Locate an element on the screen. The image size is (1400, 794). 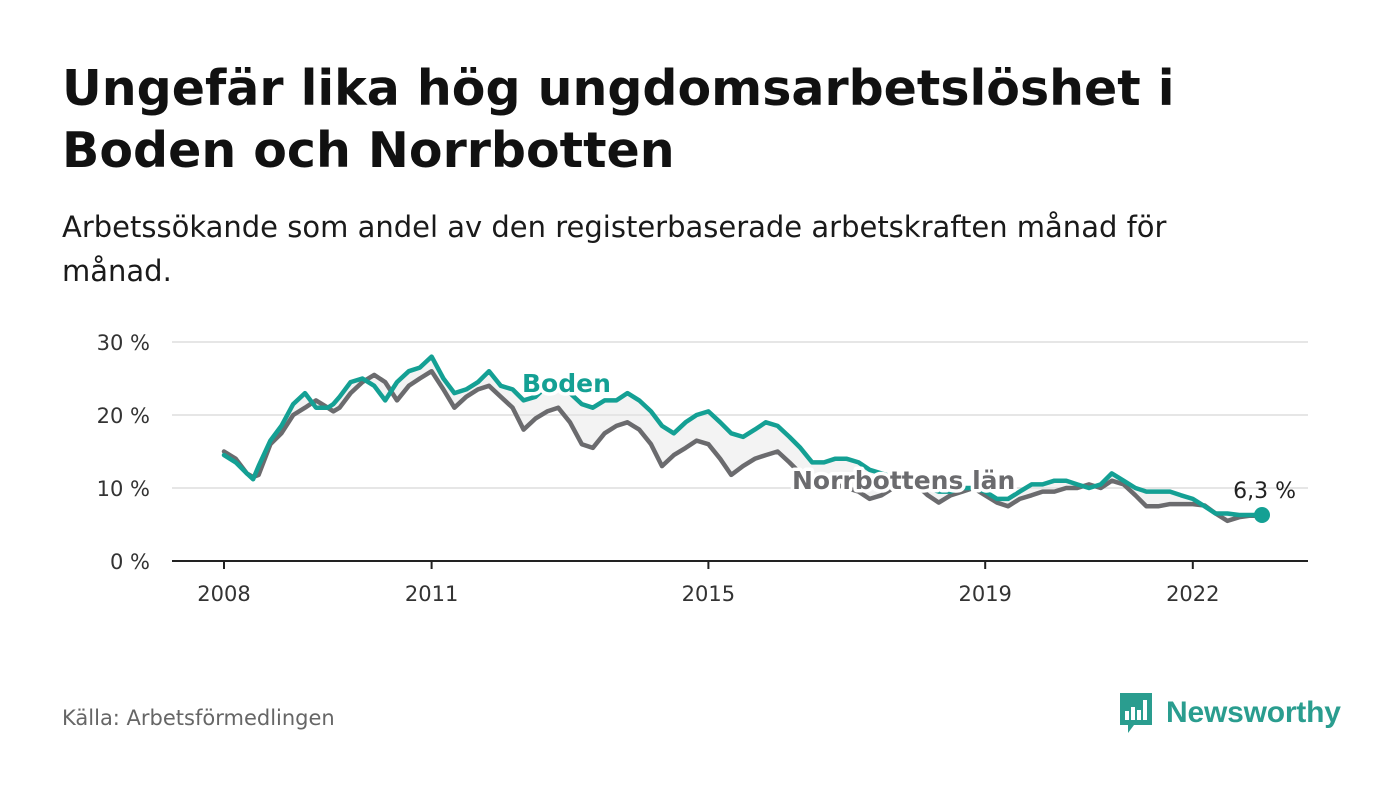
series-label-norrbotten: Norrbottens län is located at coordinates (903, 480).